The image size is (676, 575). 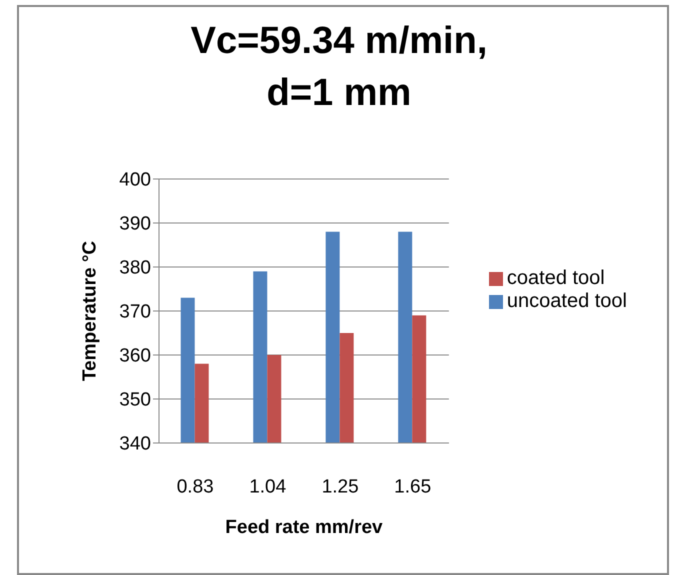 What do you see at coordinates (135, 400) in the screenshot?
I see `y-tick-label: 350` at bounding box center [135, 400].